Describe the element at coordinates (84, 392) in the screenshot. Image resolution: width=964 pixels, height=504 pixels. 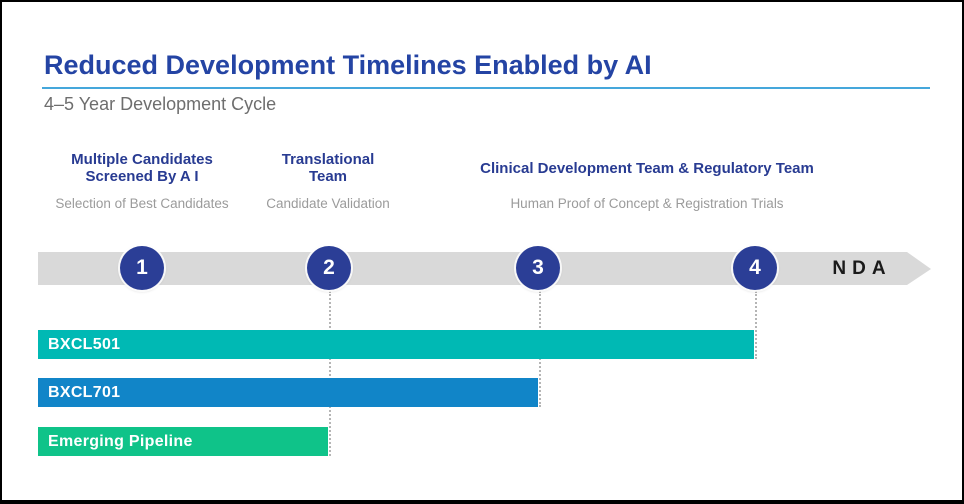
I see `pipeline-bar-label: BXCL701` at that location.